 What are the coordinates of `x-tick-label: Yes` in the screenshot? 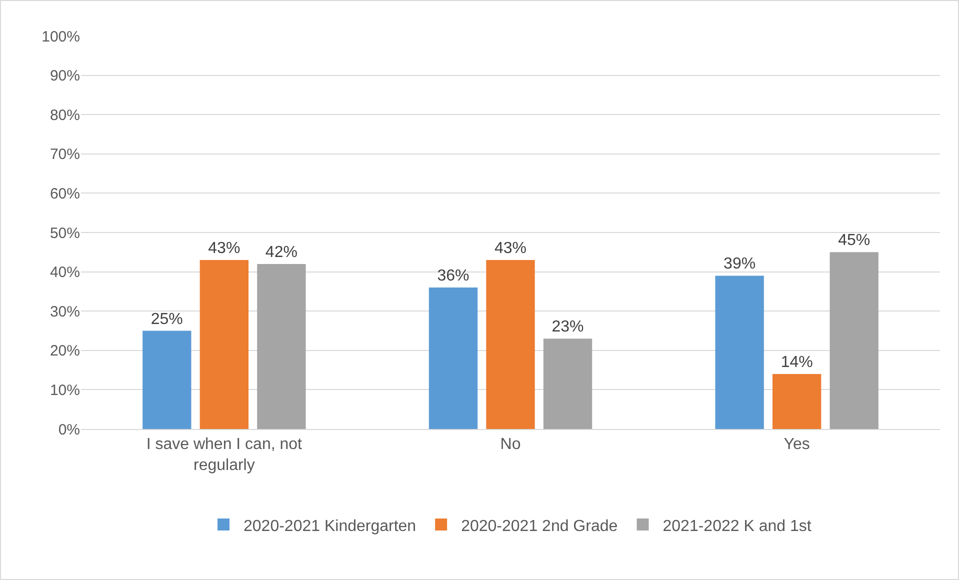 It's located at (797, 445).